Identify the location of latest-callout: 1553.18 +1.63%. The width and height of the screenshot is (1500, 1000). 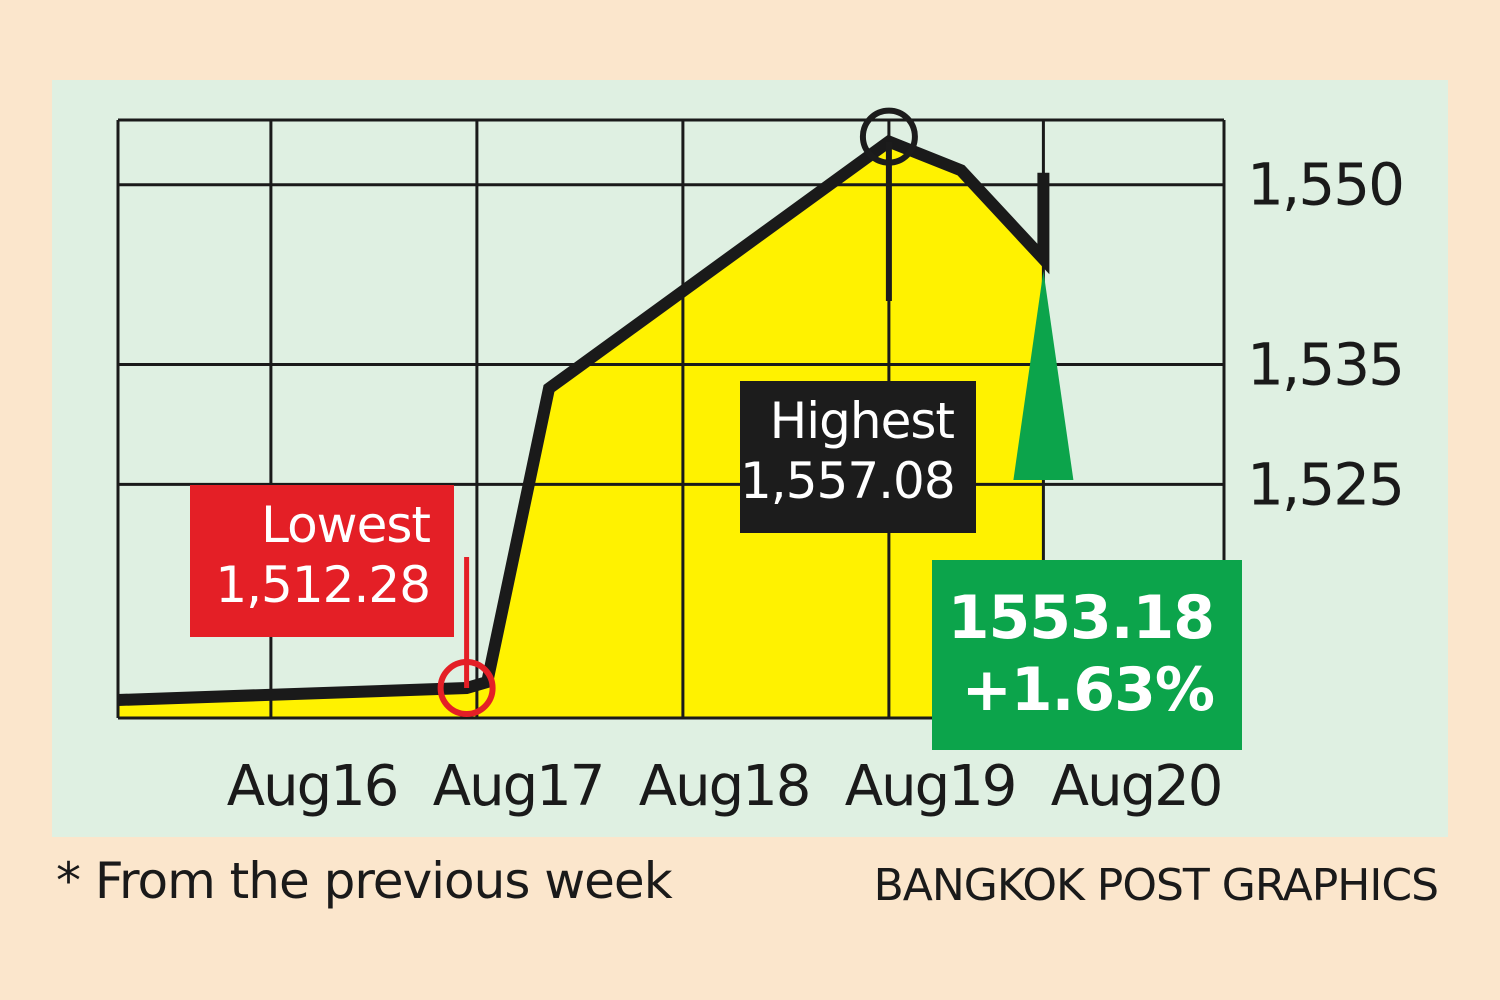
(1087, 655).